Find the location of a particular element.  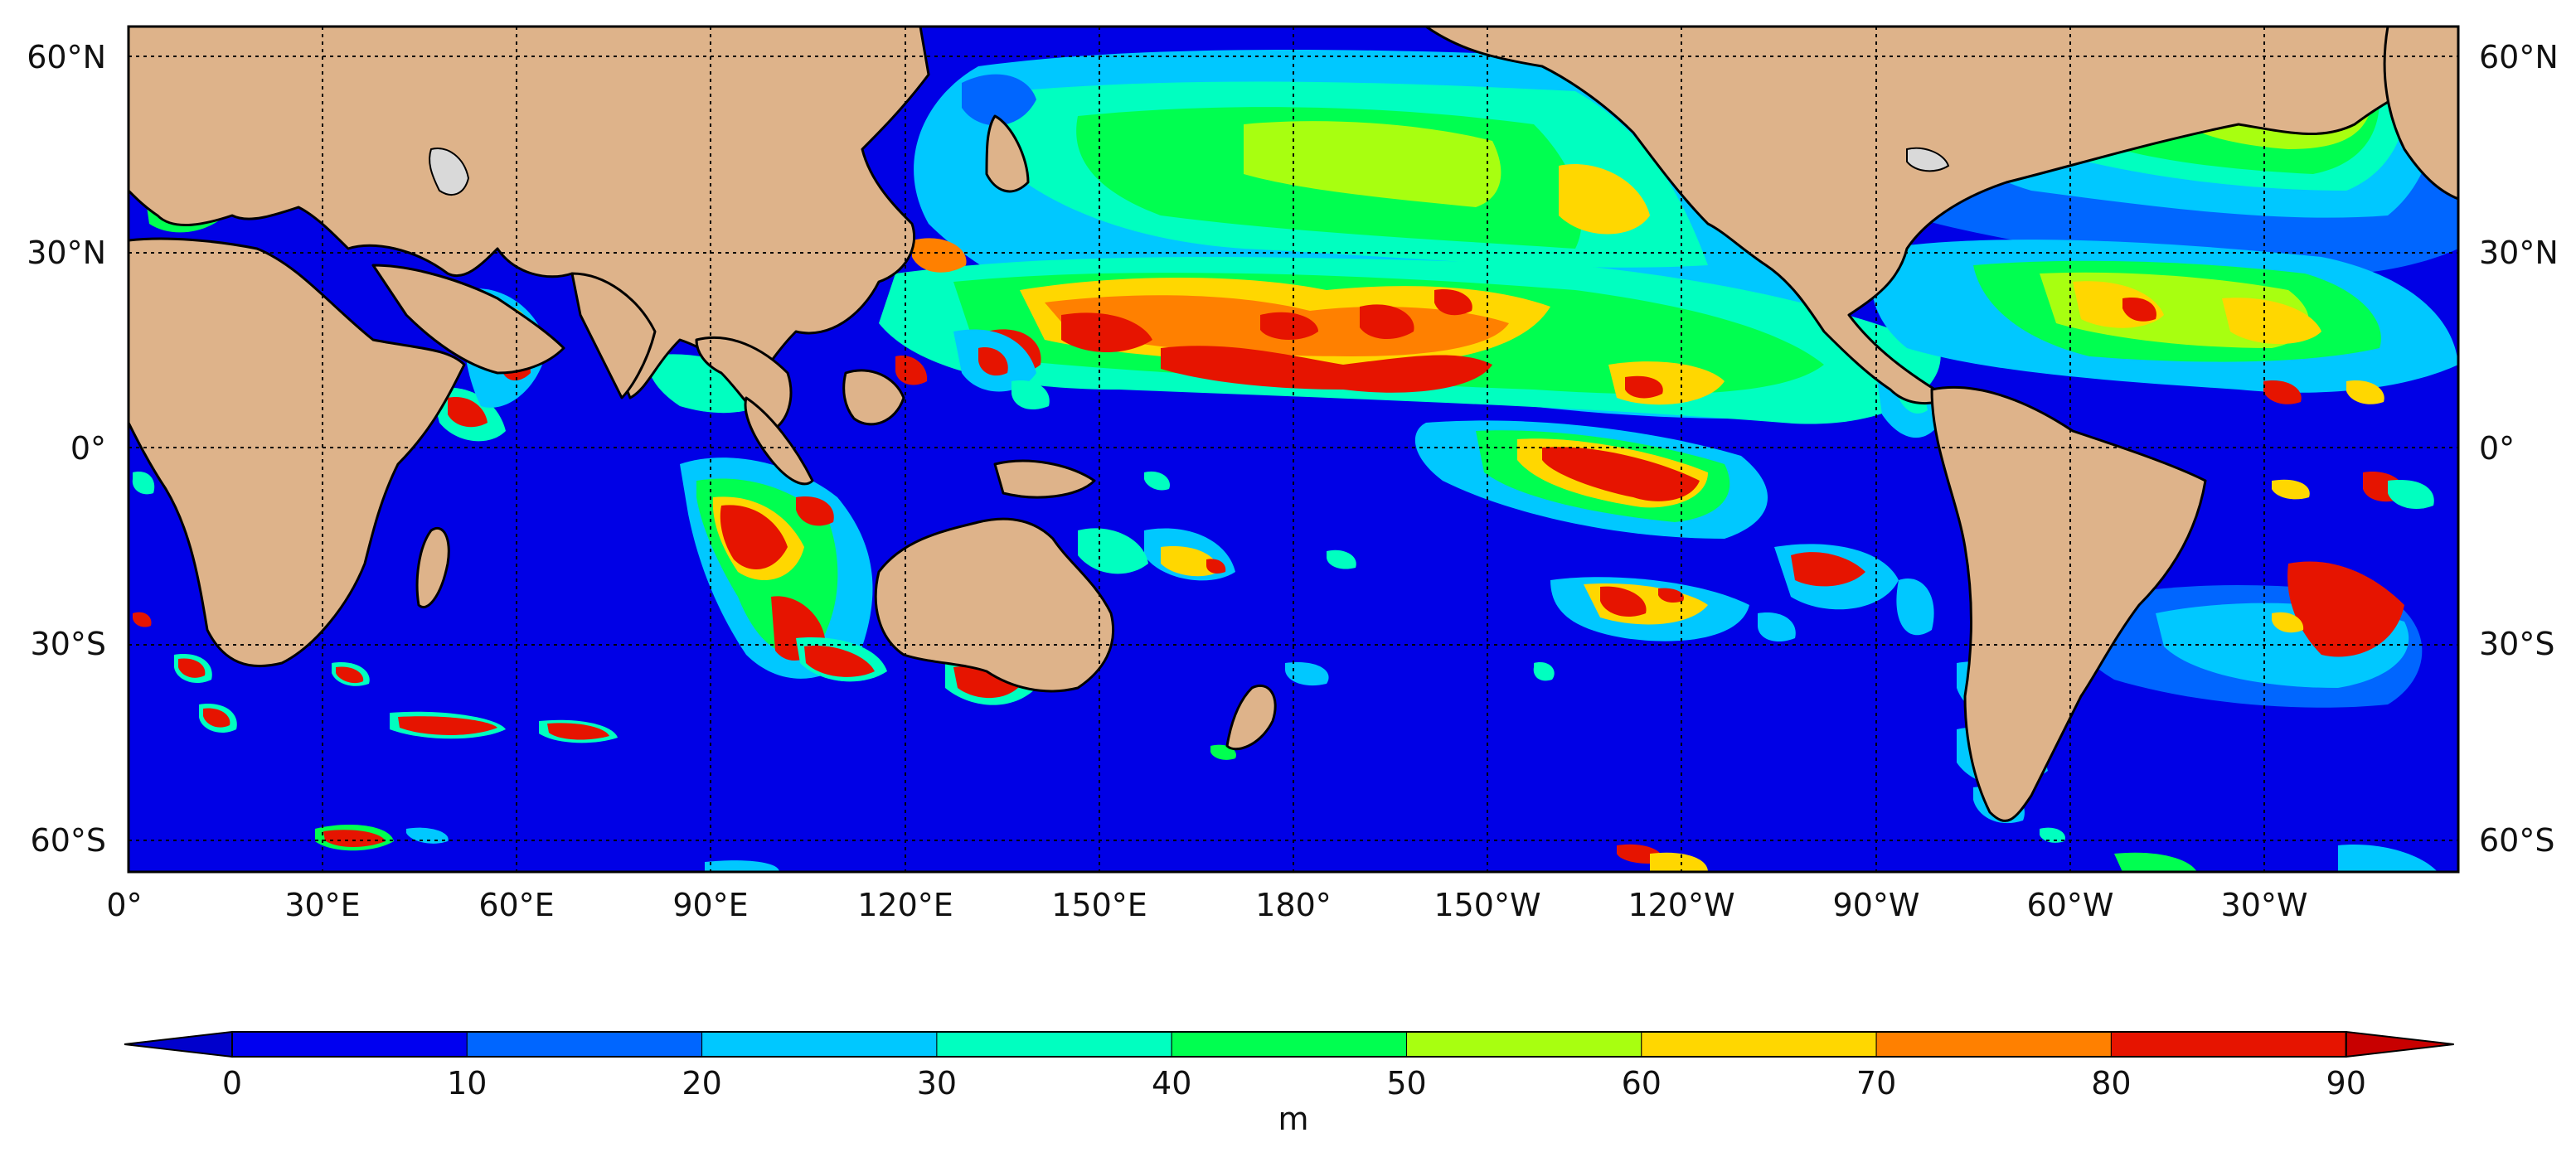

lat-label-right: 30°S is located at coordinates (2516, 644).